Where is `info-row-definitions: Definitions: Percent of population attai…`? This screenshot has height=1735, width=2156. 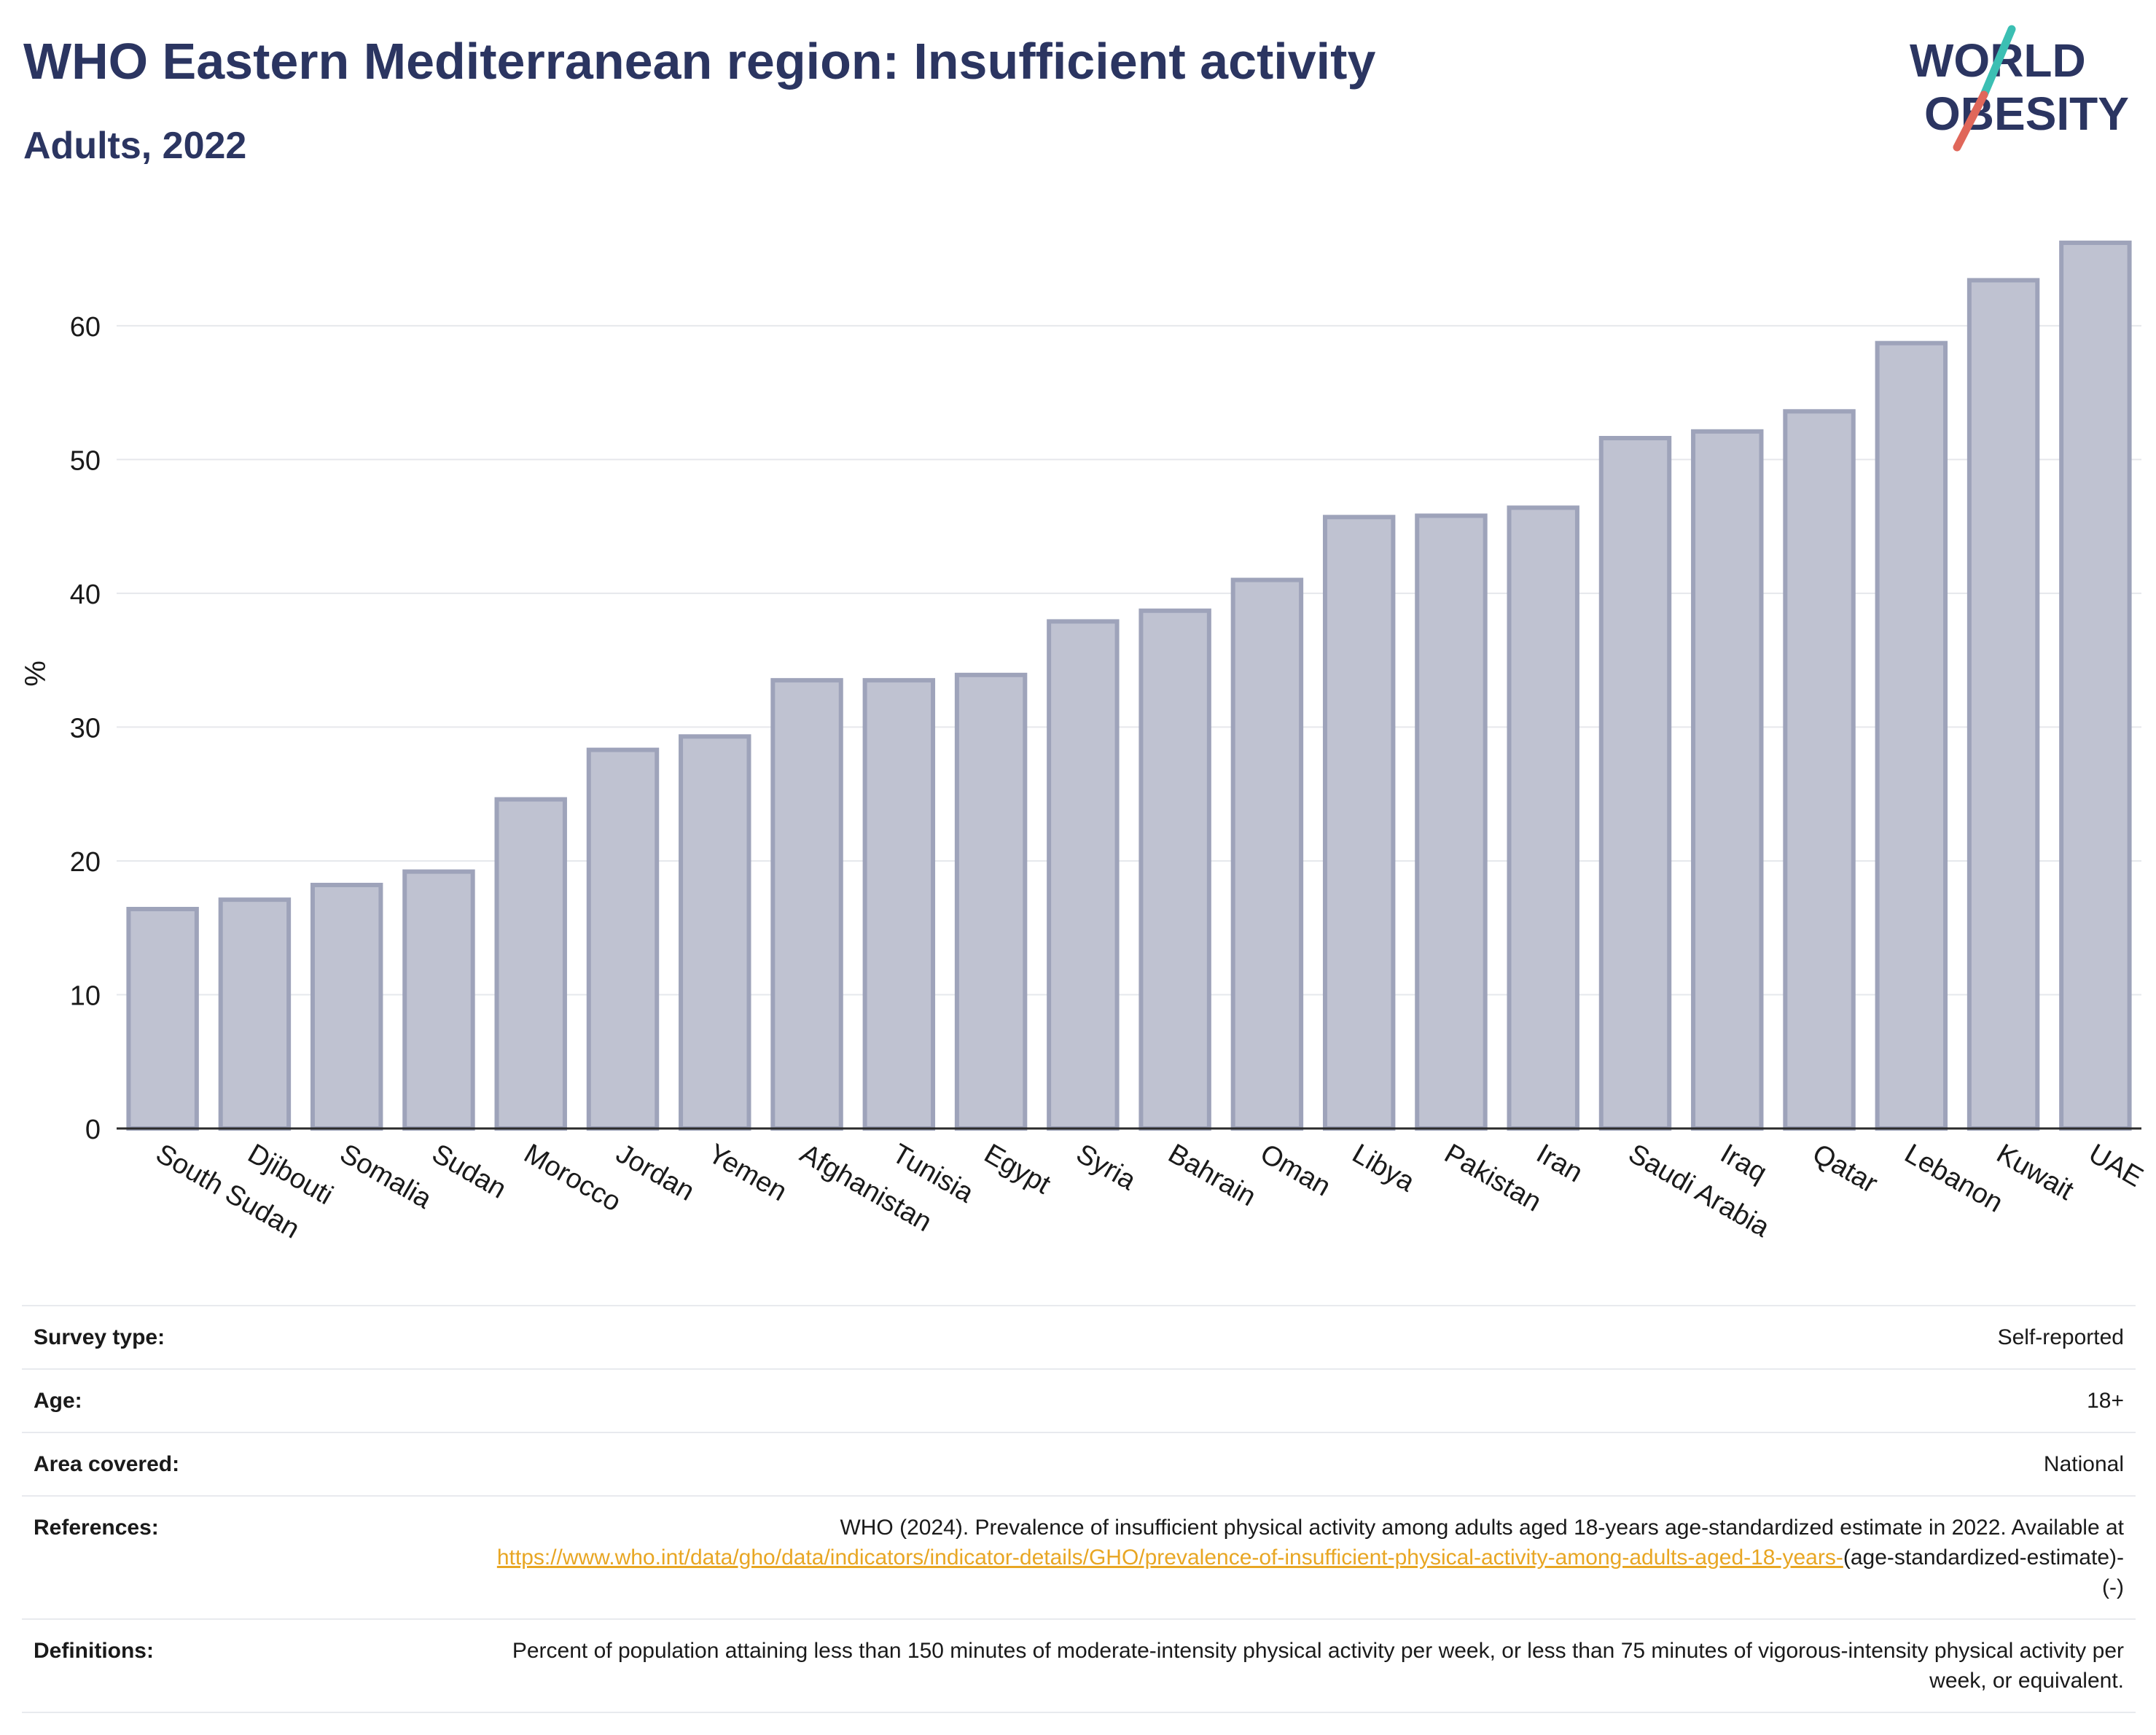
info-row-definitions: Definitions: Percent of population attai… is located at coordinates (1079, 1665).